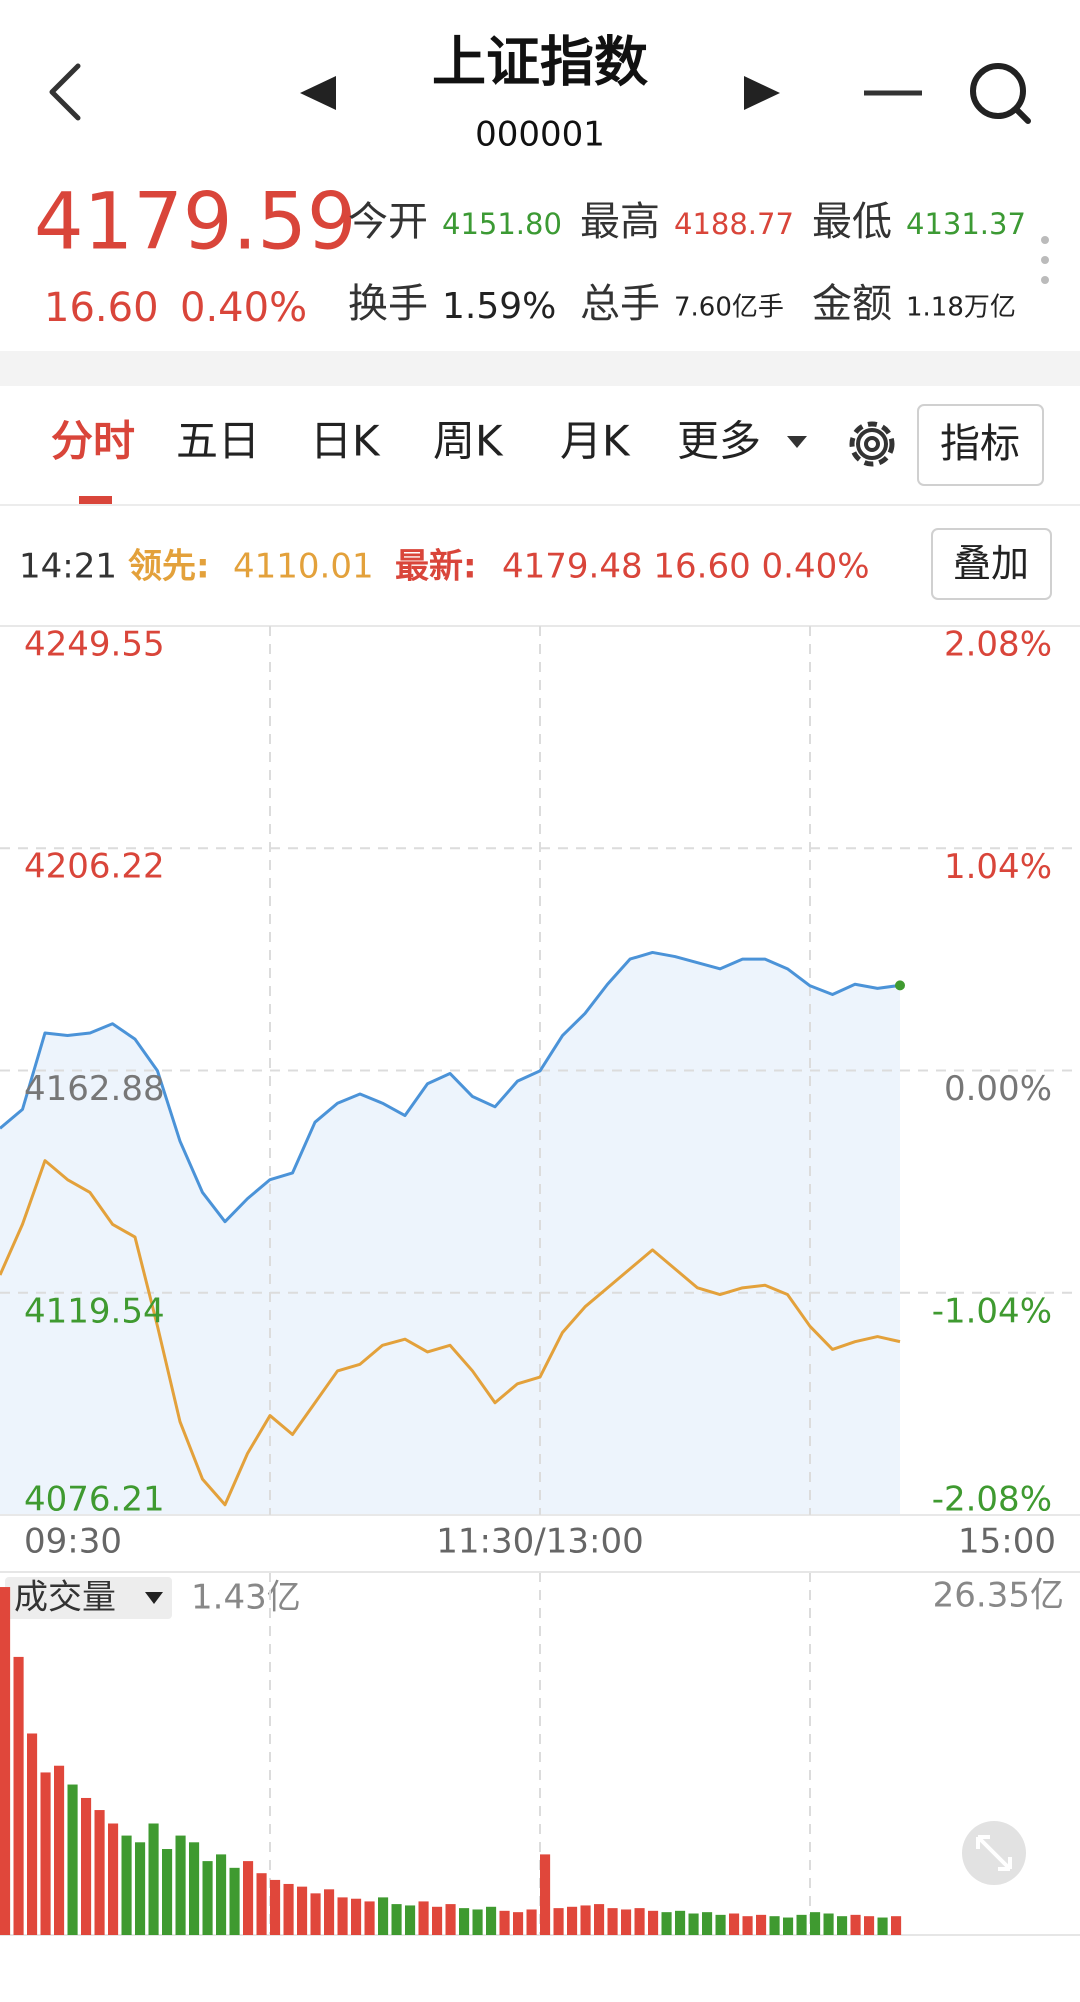  What do you see at coordinates (540, 368) in the screenshot?
I see `section-divider` at bounding box center [540, 368].